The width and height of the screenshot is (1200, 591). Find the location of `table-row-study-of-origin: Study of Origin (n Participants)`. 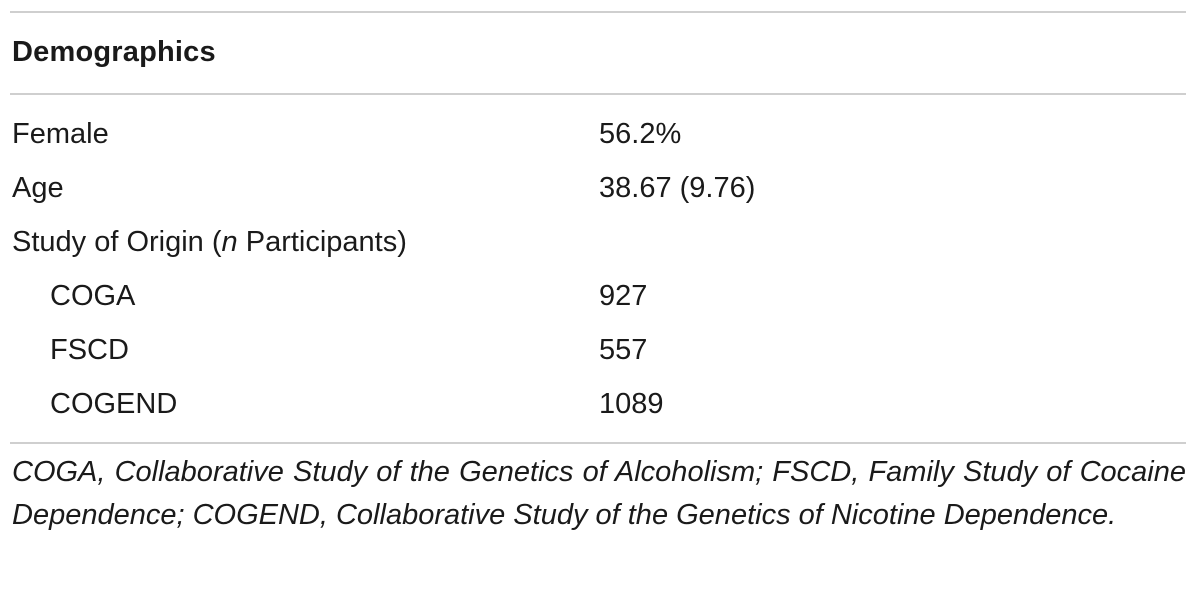

table-row-study-of-origin: Study of Origin (n Participants) is located at coordinates (600, 242).